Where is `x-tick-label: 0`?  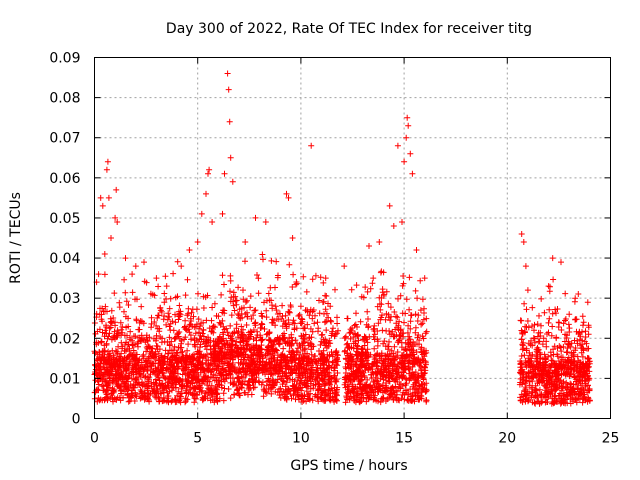
x-tick-label: 0 is located at coordinates (94, 439).